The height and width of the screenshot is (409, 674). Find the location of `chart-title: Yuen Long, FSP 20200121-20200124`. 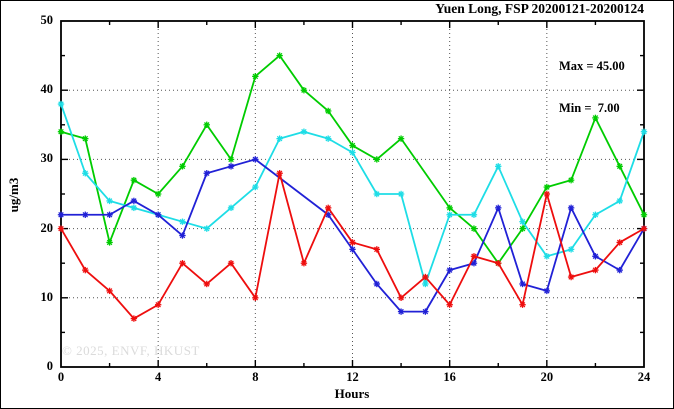

chart-title: Yuen Long, FSP 20200121-20200124 is located at coordinates (539, 8).